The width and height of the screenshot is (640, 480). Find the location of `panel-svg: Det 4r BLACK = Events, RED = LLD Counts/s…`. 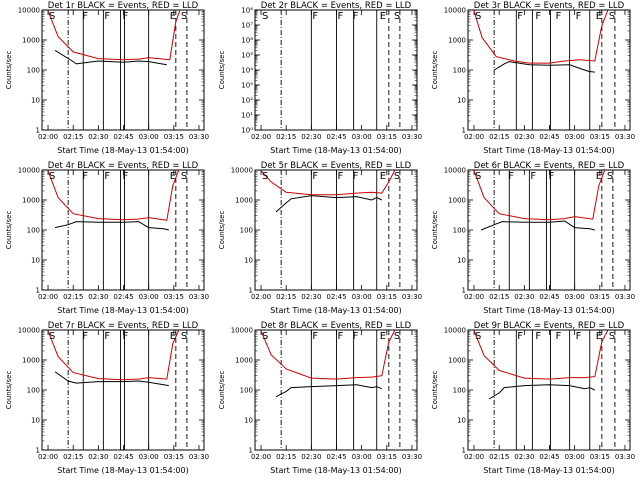

panel-svg: Det 4r BLACK = Events, RED = LLD Counts/s… is located at coordinates (107, 238).